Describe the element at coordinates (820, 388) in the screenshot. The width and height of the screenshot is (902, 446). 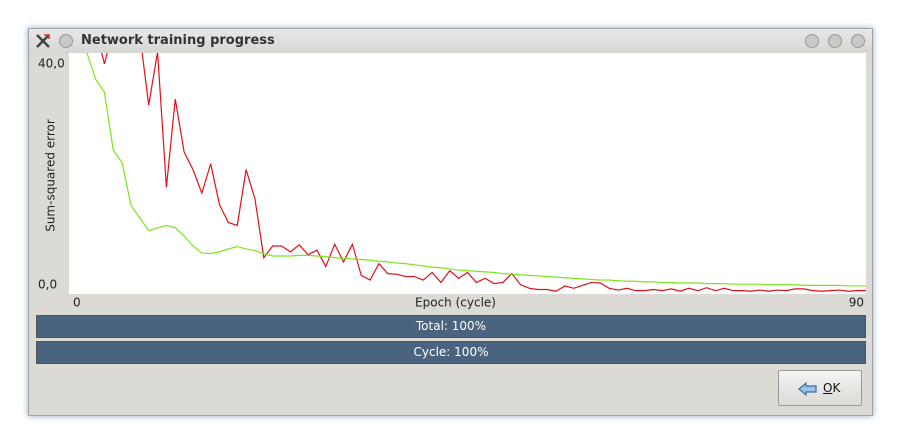
I see `ok-button: OK` at that location.